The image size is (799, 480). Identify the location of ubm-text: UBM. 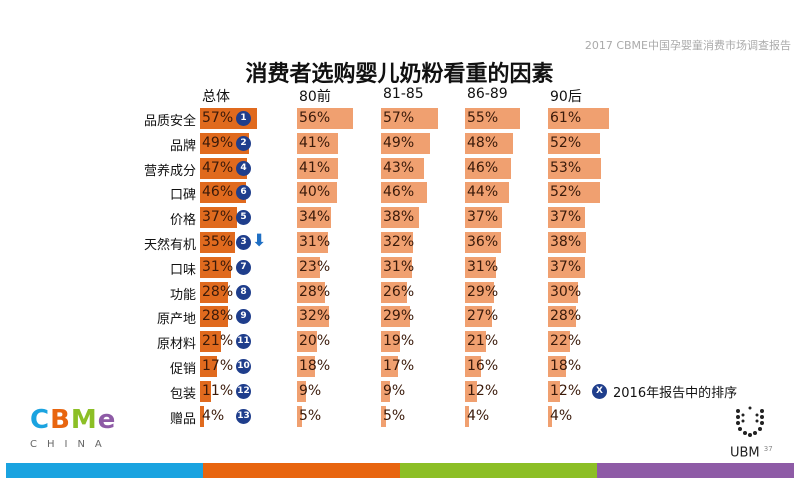
(745, 453).